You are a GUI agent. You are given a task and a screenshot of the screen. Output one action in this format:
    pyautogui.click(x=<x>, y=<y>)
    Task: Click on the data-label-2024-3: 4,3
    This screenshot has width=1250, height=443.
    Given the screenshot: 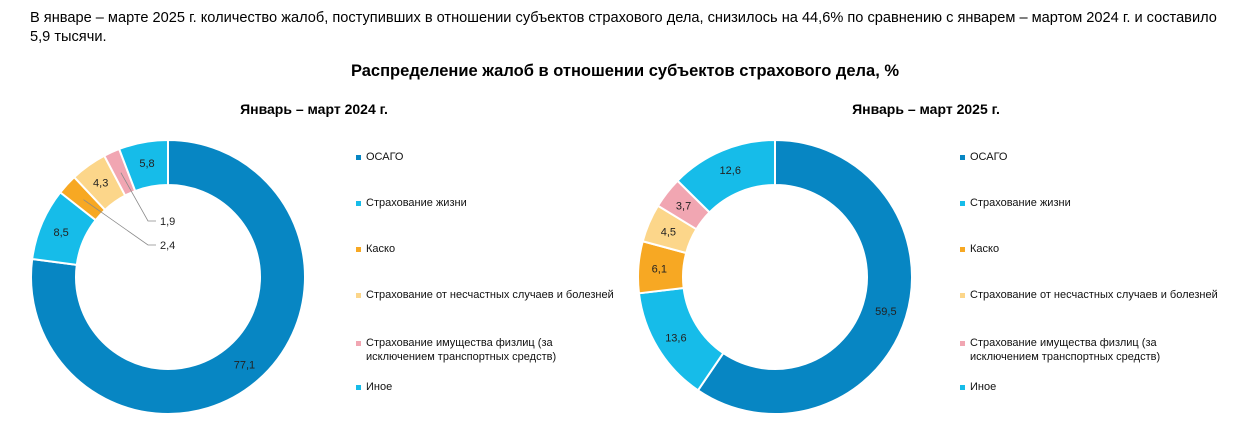 What is the action you would take?
    pyautogui.click(x=100, y=184)
    